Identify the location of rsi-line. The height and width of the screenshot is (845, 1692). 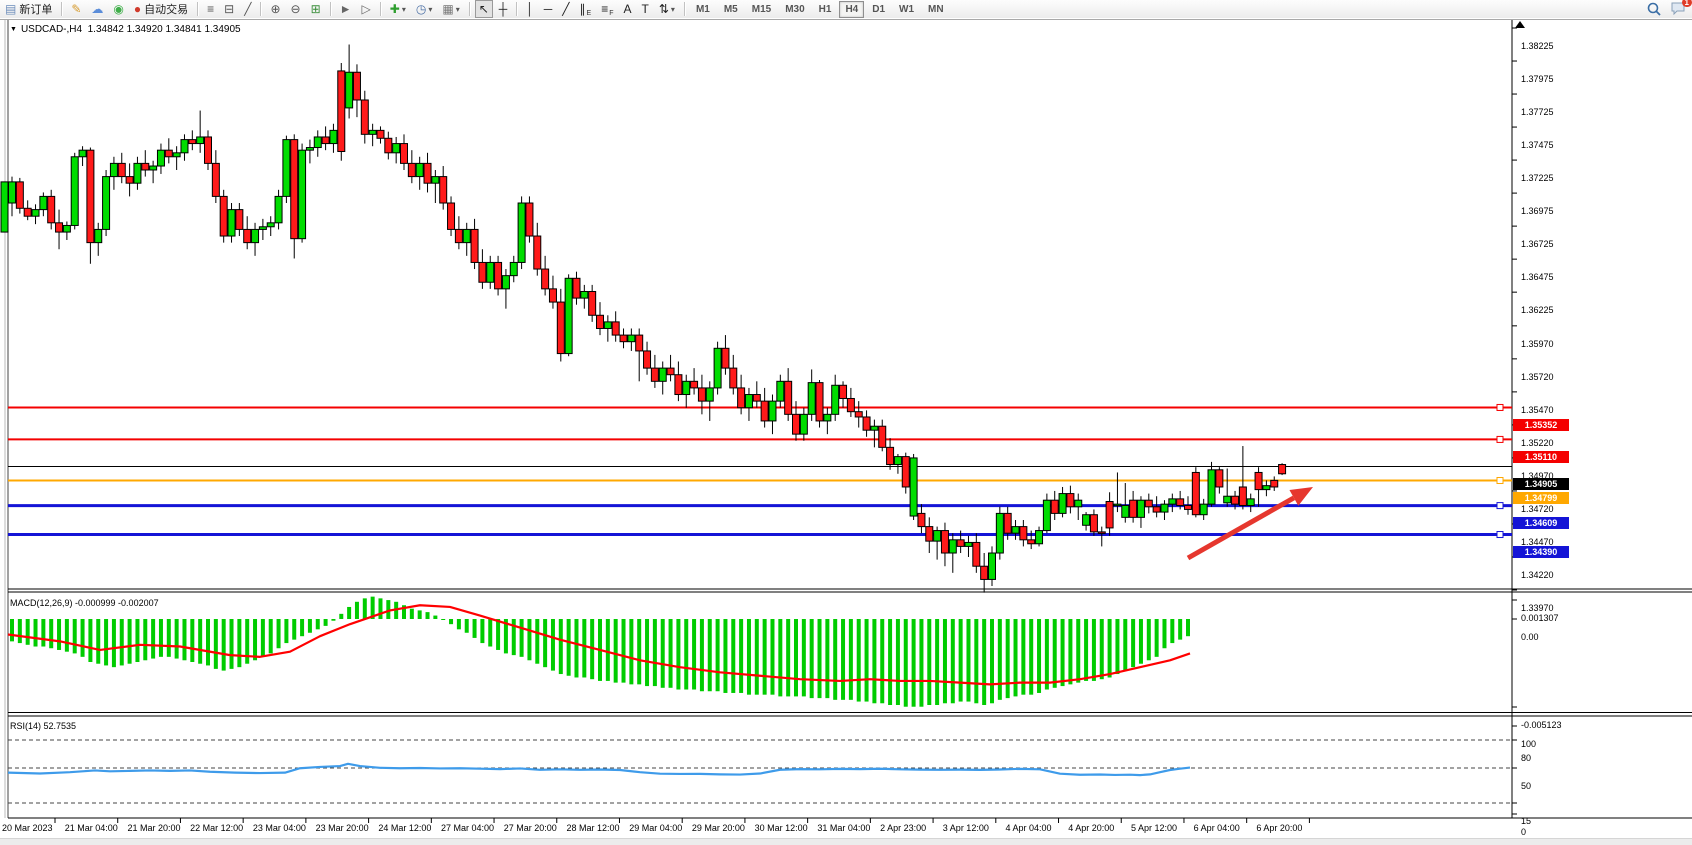
(599, 769).